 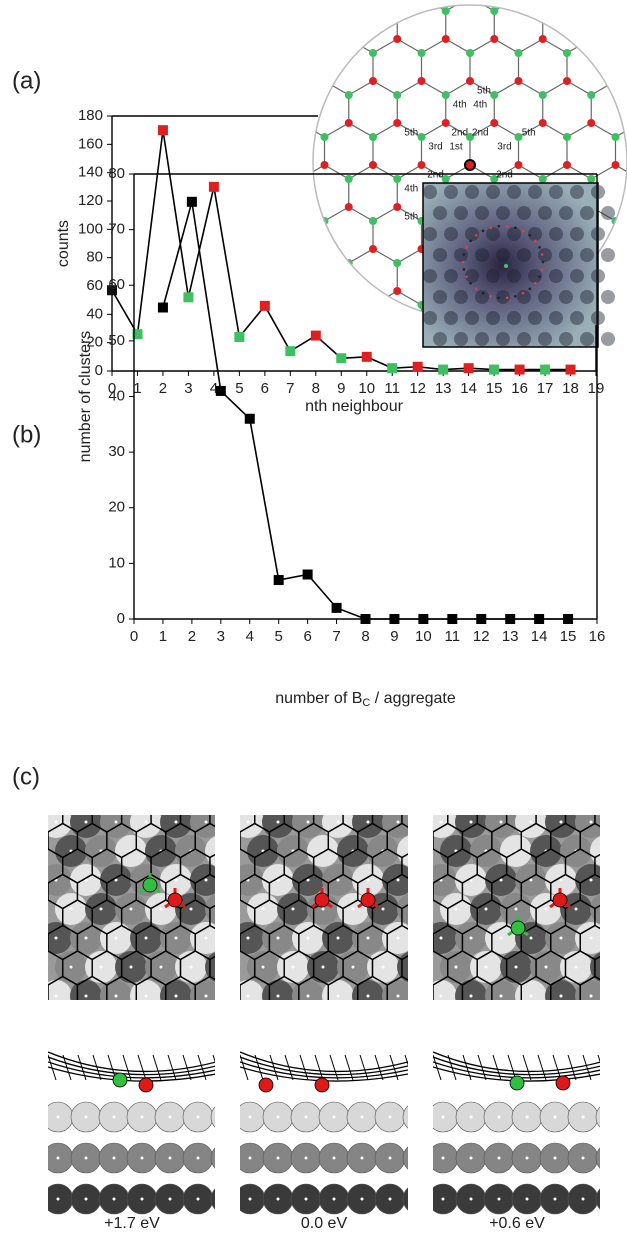 What do you see at coordinates (264, 305) in the screenshot?
I see `data-point` at bounding box center [264, 305].